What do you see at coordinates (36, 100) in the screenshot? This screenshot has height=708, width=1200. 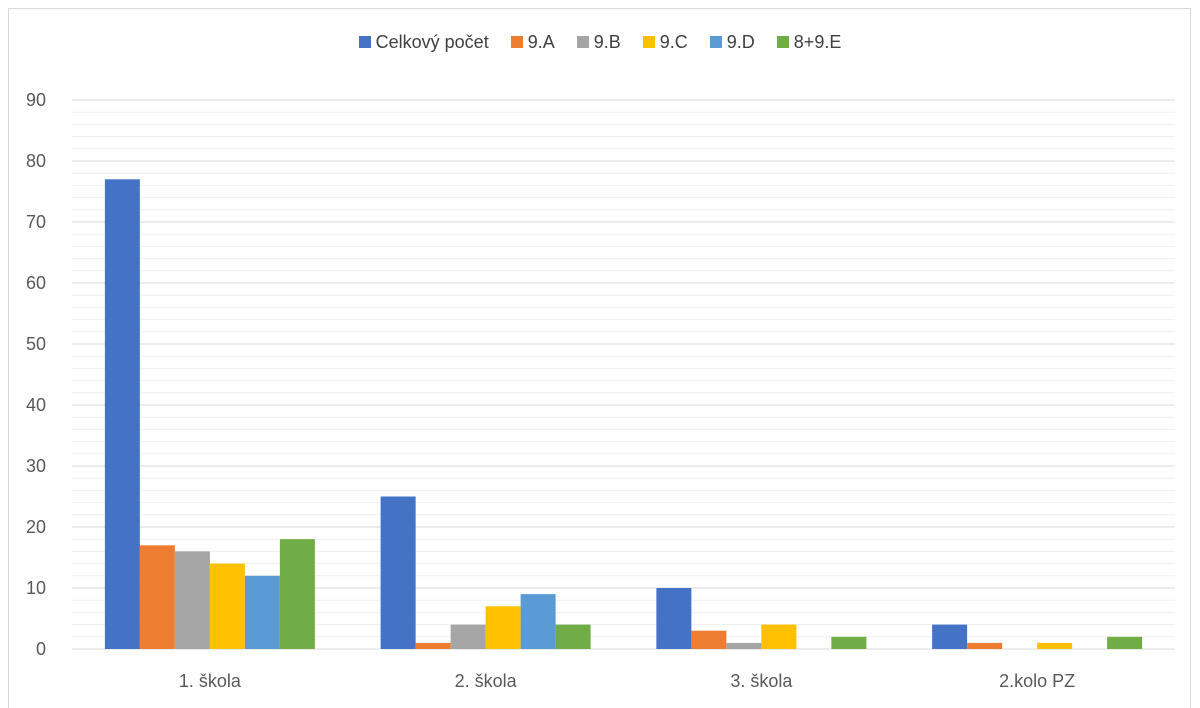 I see `y-tick-label: 90` at bounding box center [36, 100].